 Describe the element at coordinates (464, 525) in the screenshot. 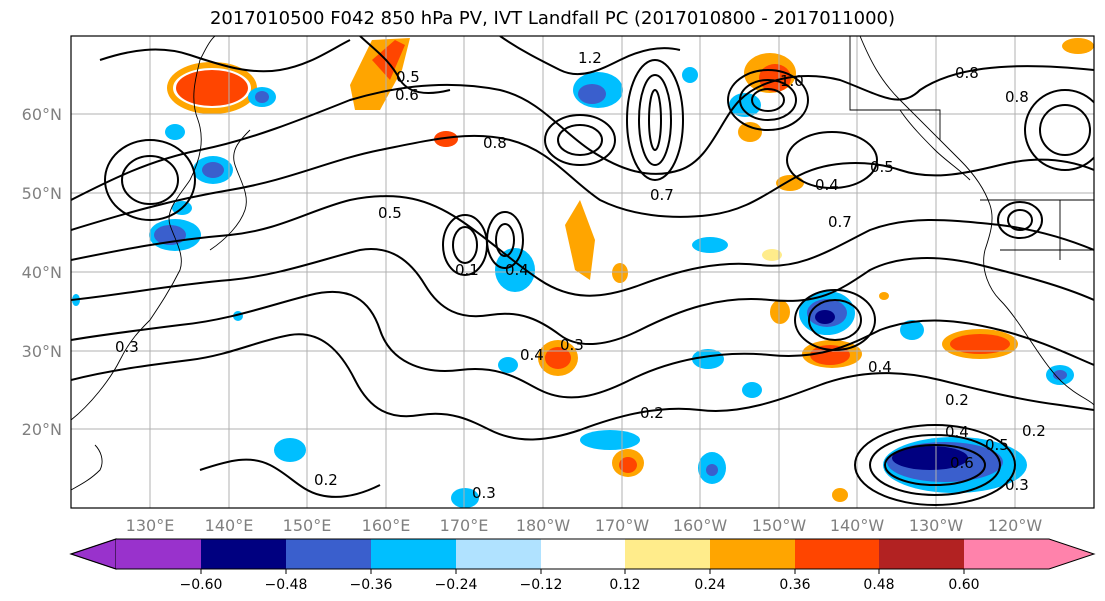

I see `lon-label: 170°E` at that location.